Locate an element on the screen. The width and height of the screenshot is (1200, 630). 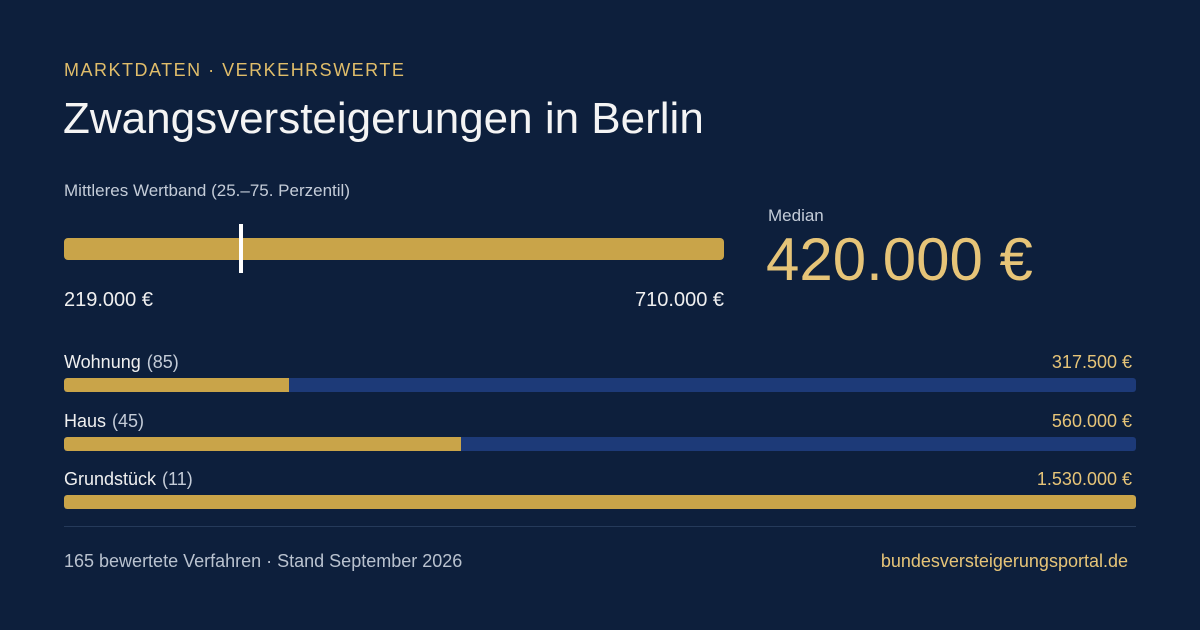
footer-site-link: bundesversteigerungsportal.de is located at coordinates (1004, 561).